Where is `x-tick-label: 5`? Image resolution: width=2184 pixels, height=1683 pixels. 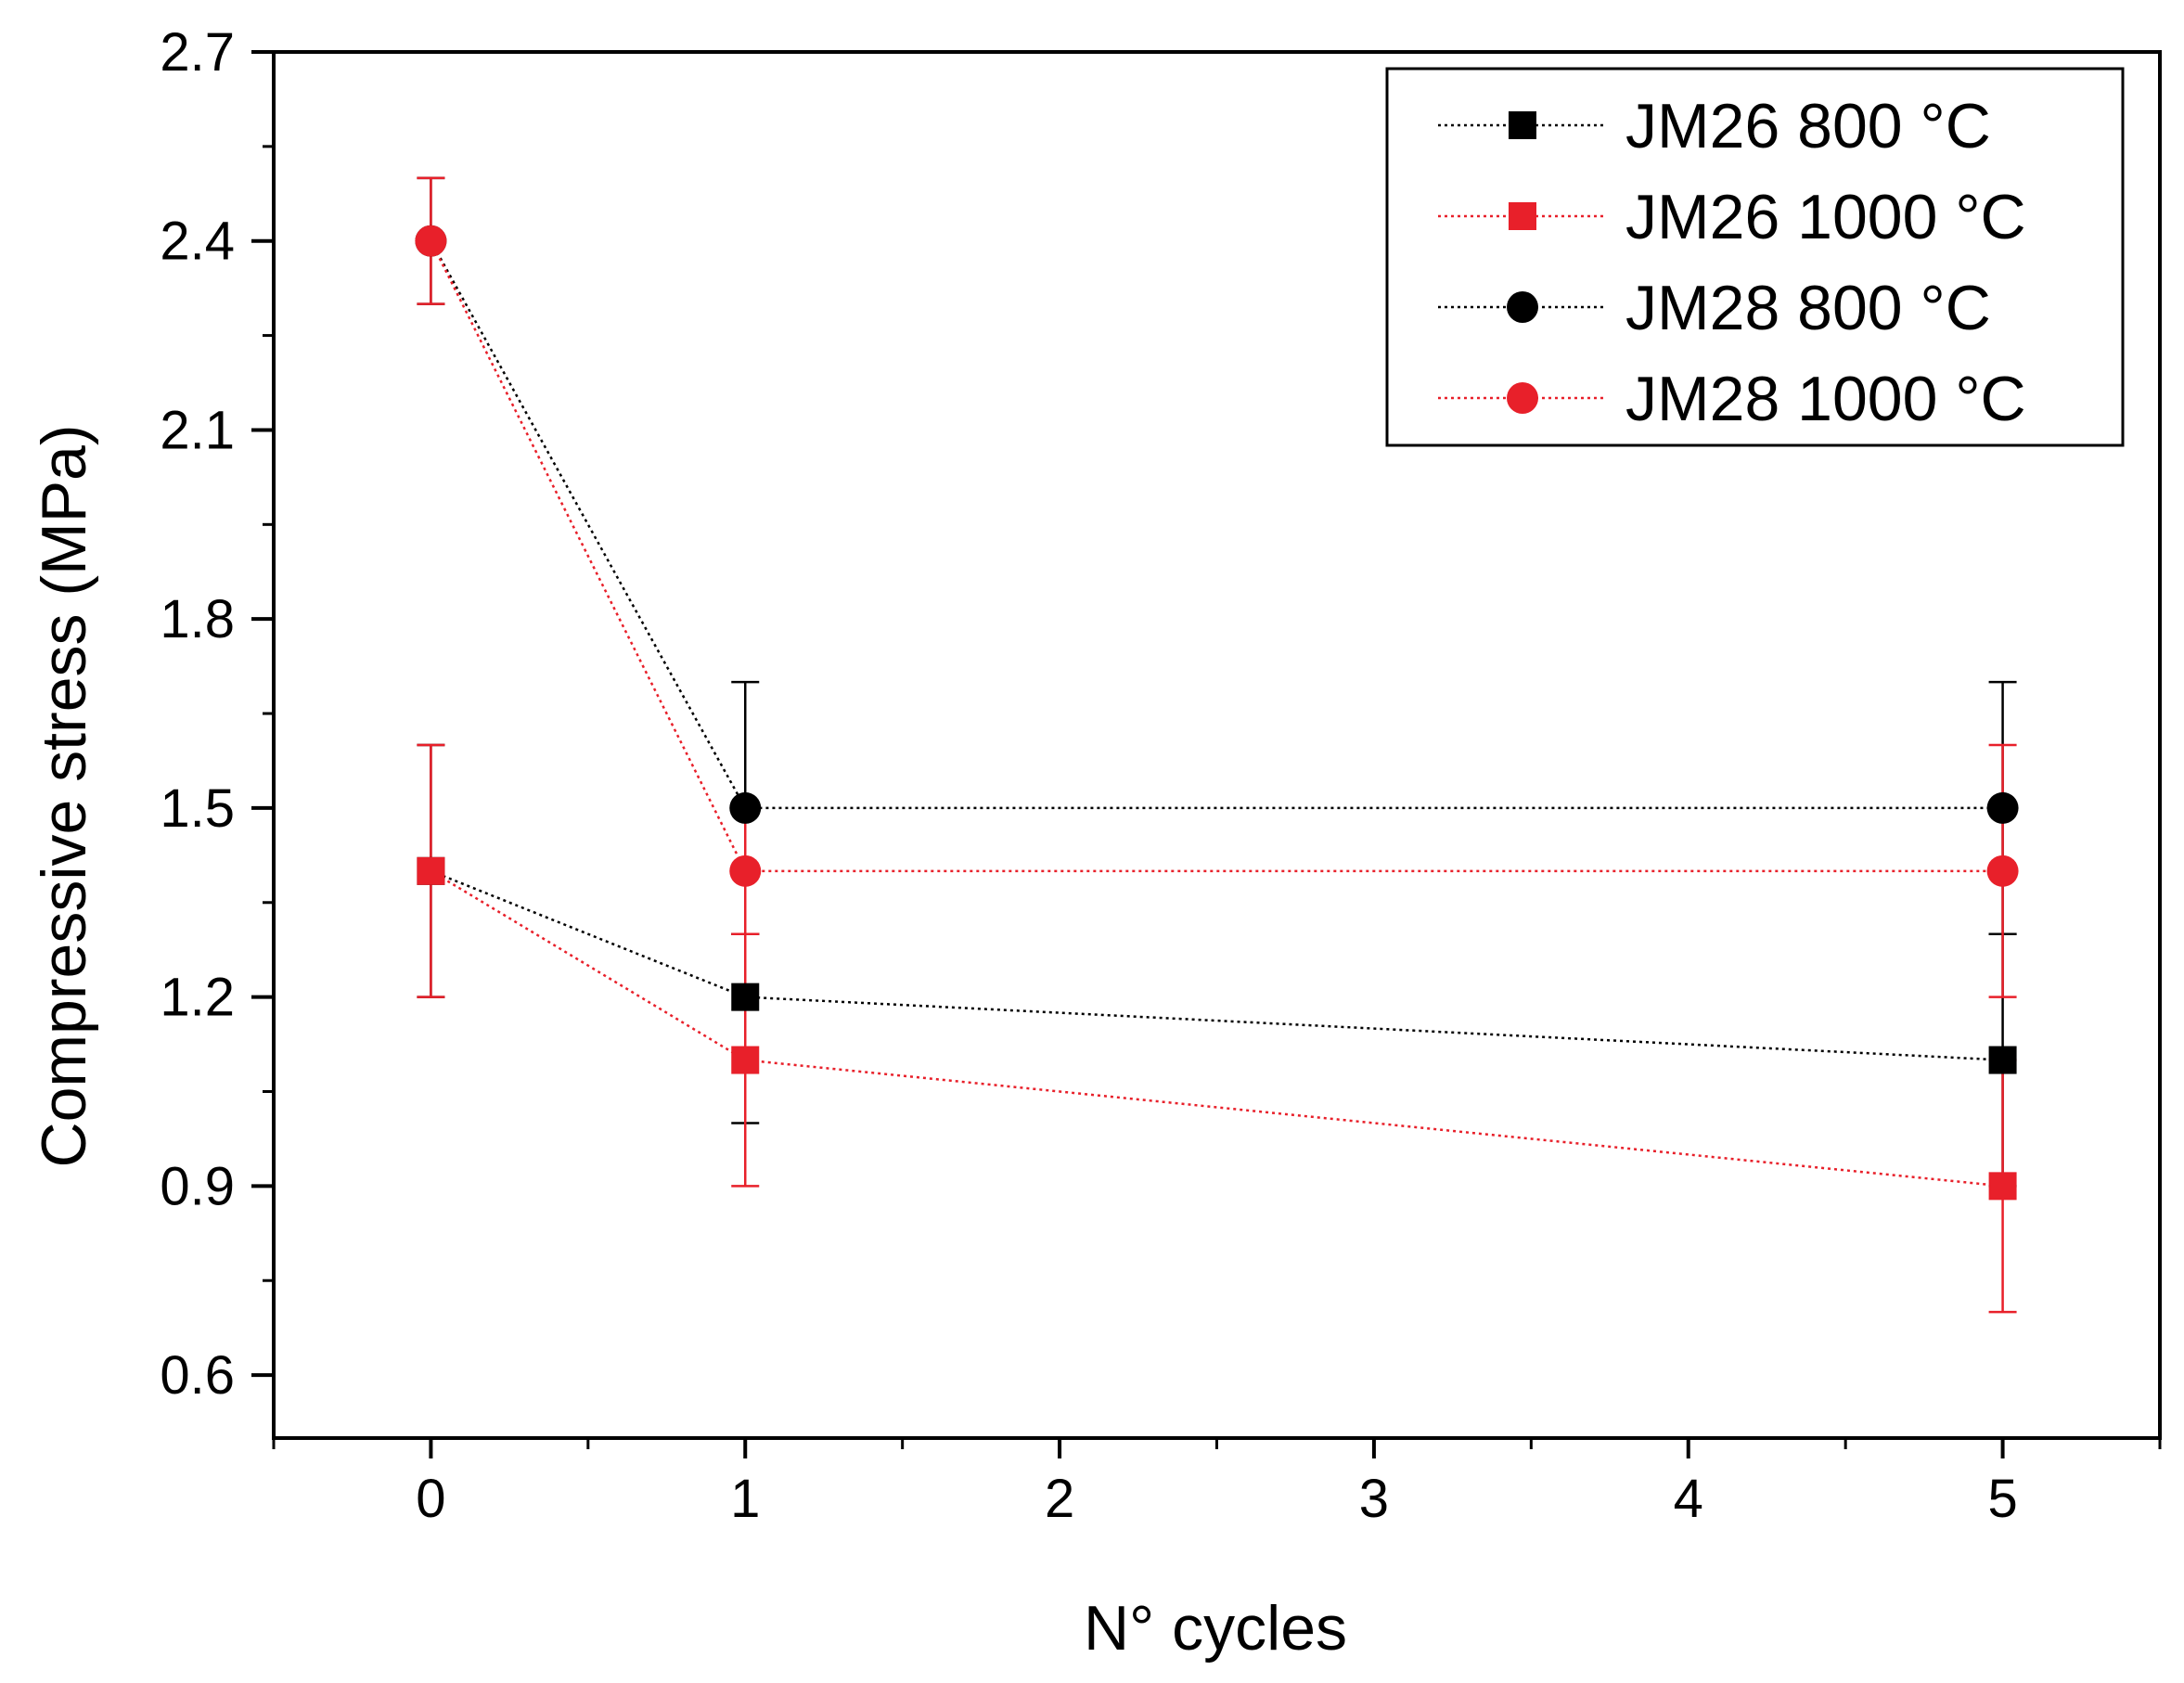
x-tick-label: 5 is located at coordinates (2002, 1499).